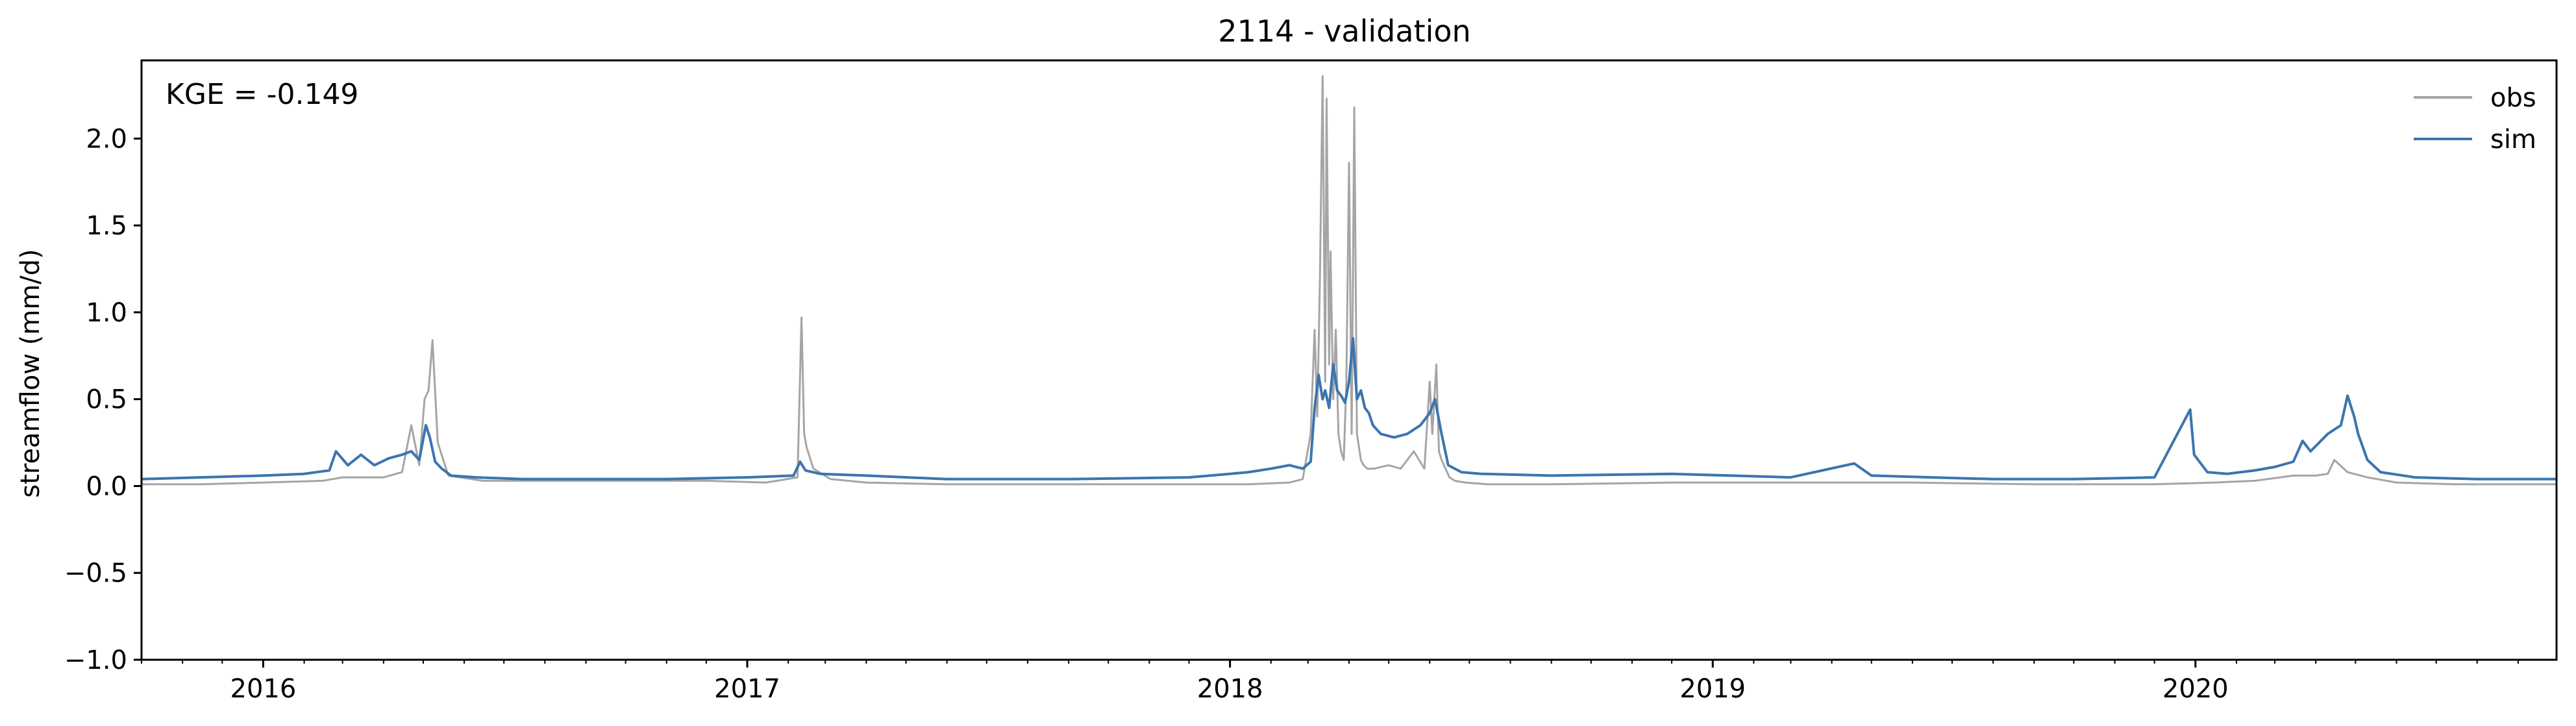  What do you see at coordinates (30, 373) in the screenshot?
I see `y-axis-label: streamflow (mm/d)` at bounding box center [30, 373].